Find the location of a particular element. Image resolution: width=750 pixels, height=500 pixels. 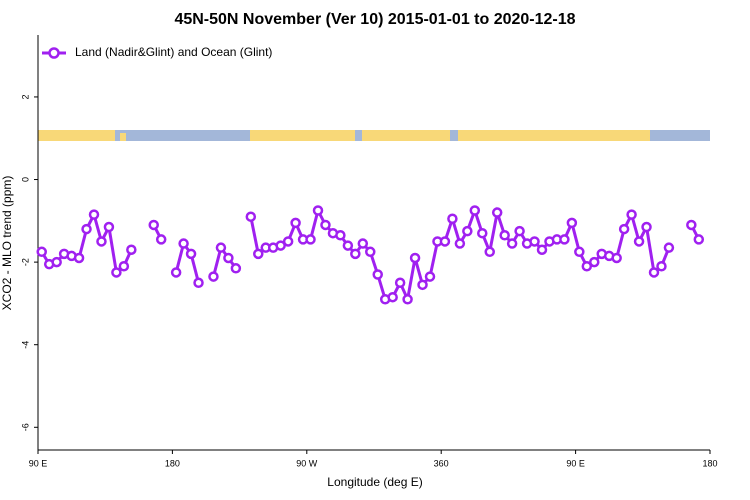

y-tick-label: -4 is located at coordinates (25, 345).